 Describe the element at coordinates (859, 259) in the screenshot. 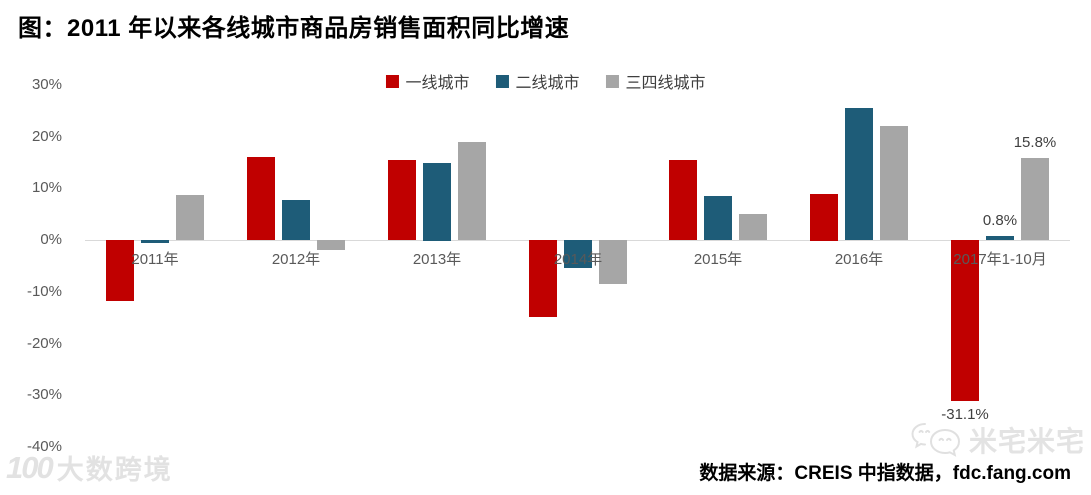

I see `x-axis-label: 2016年` at that location.